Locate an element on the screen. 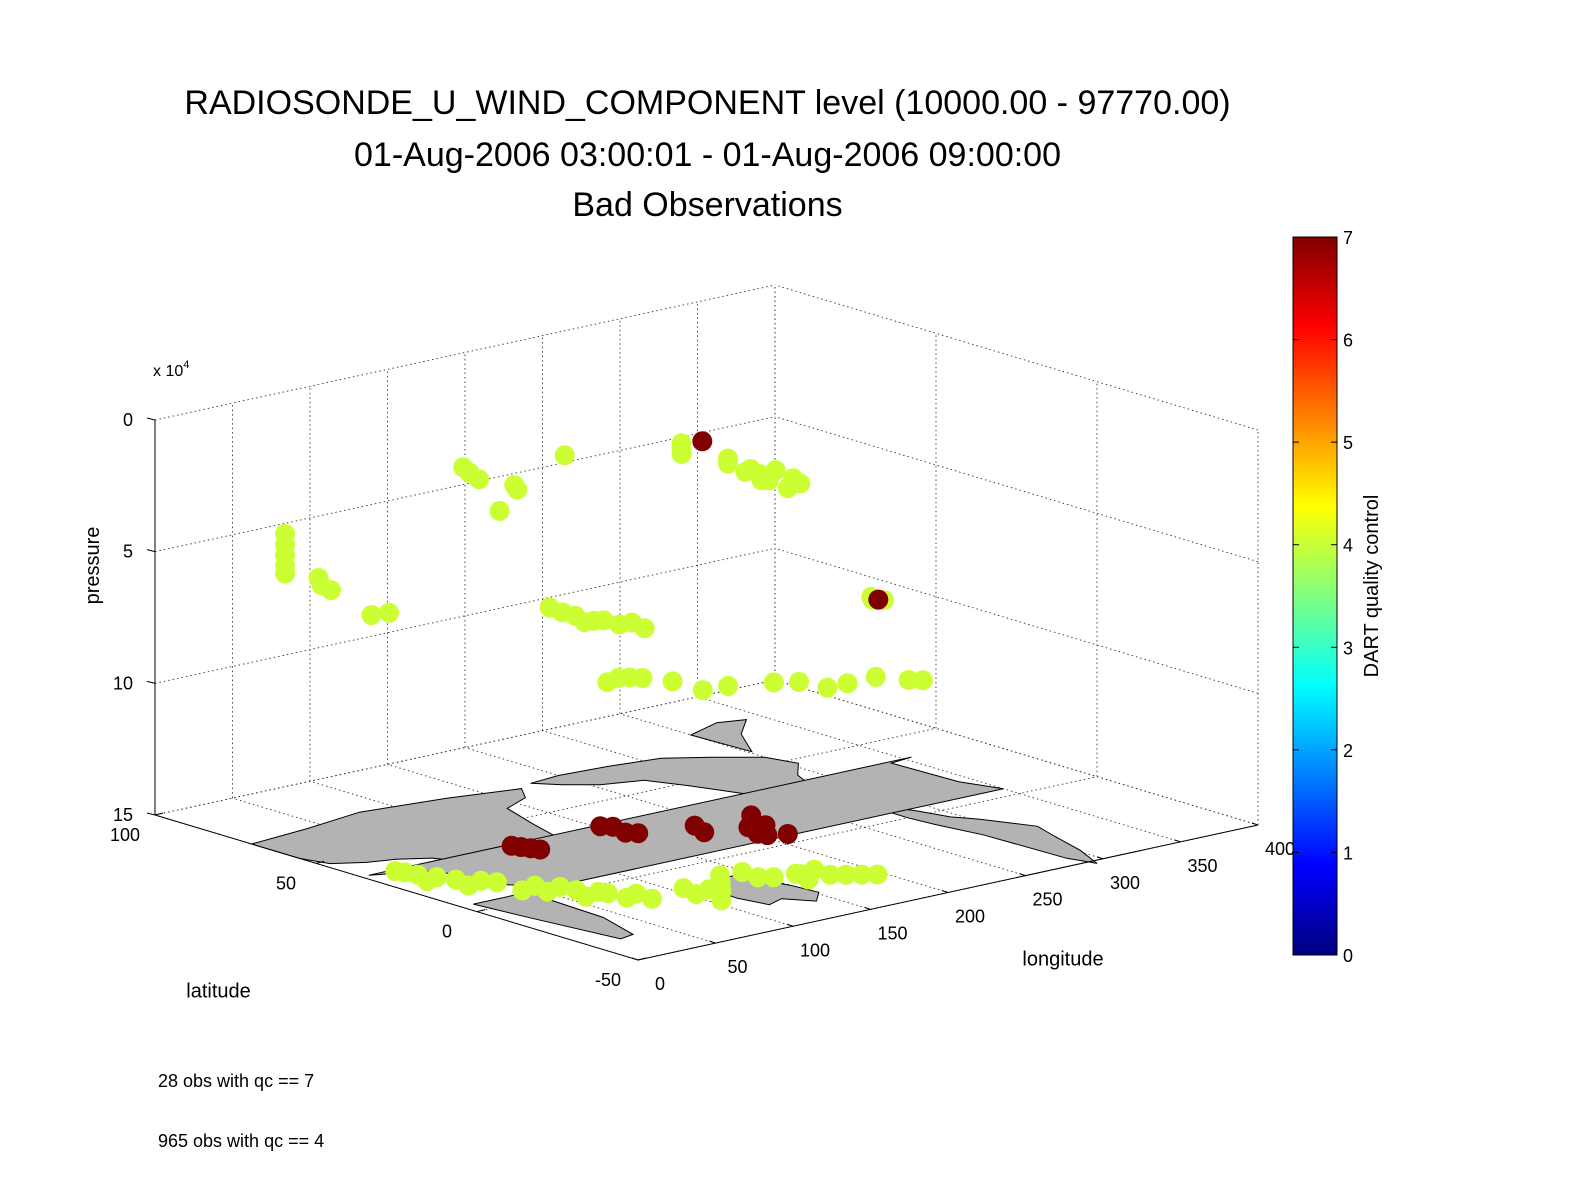  qc7-count-note: 28 obs with qc == 7 is located at coordinates (236, 1081).